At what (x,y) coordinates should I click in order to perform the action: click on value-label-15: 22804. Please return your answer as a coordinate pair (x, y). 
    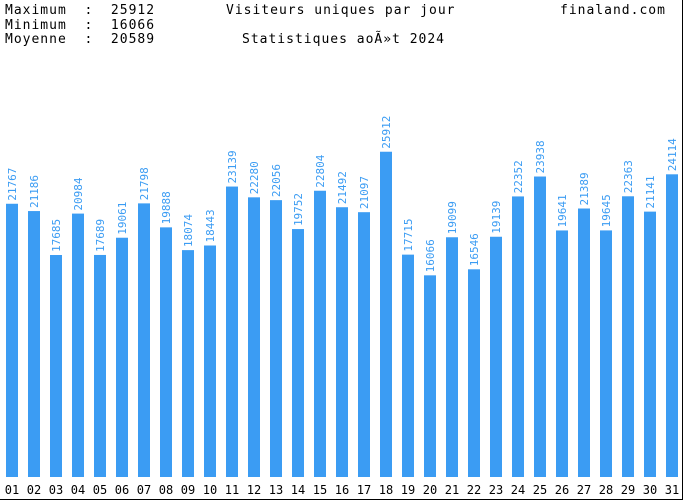
    Looking at the image, I should click on (320, 170).